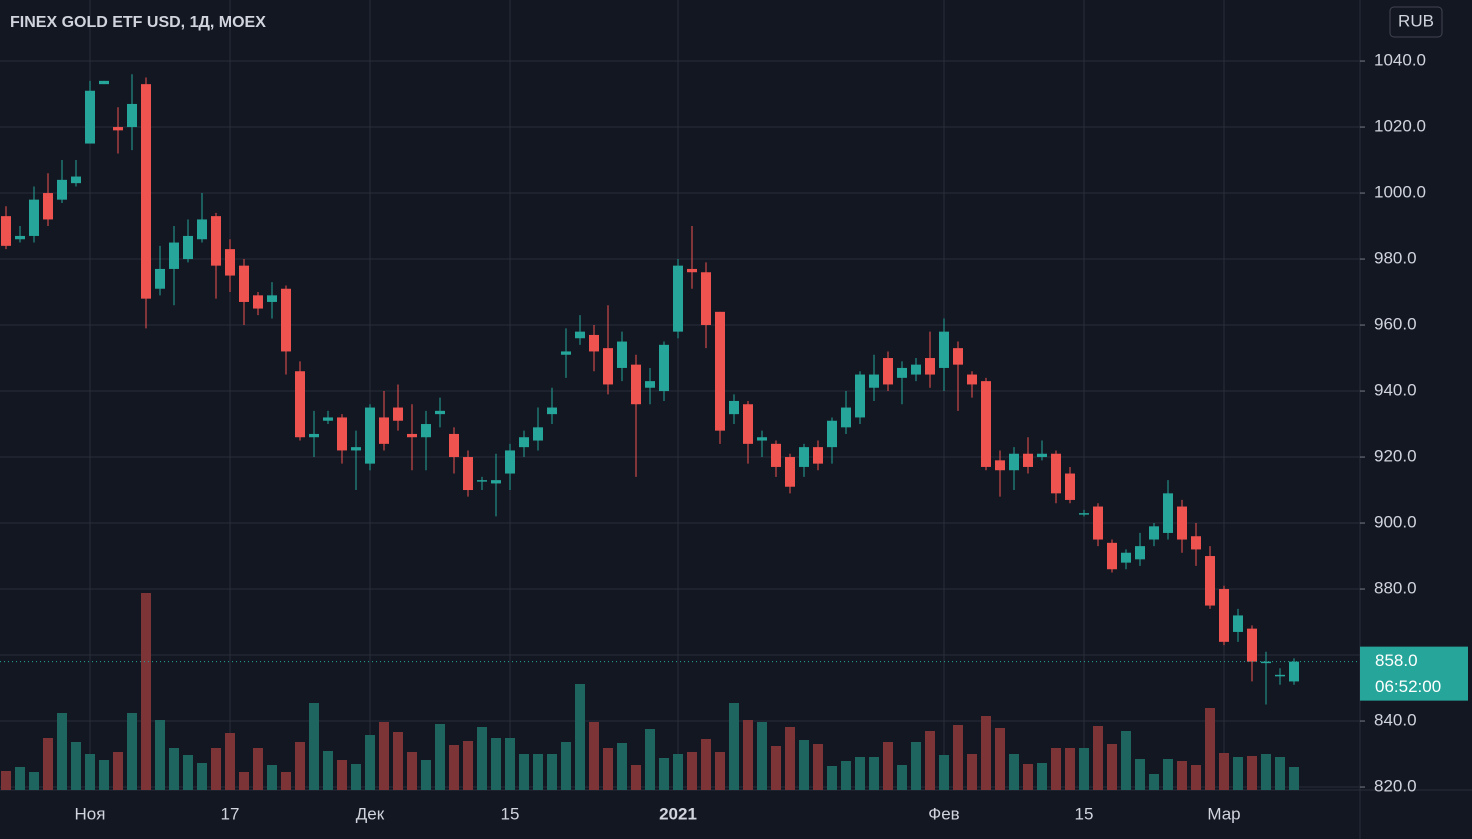  I want to click on x-tick-label: Фев, so click(943, 813).